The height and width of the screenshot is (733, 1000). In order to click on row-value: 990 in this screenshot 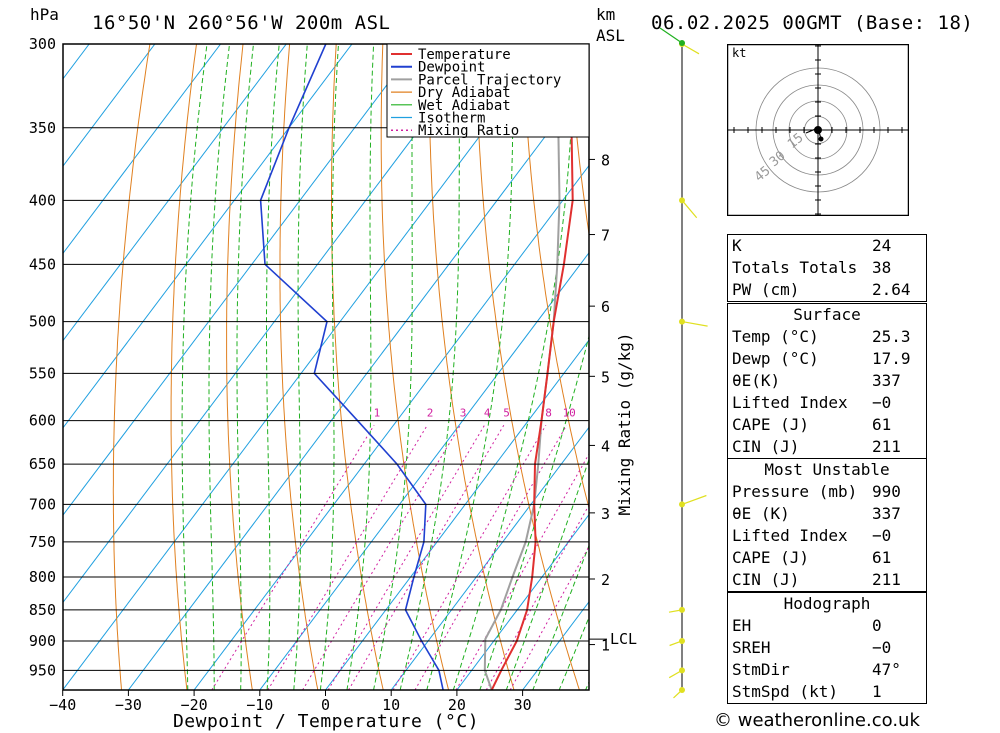, I will do `click(886, 491)`.